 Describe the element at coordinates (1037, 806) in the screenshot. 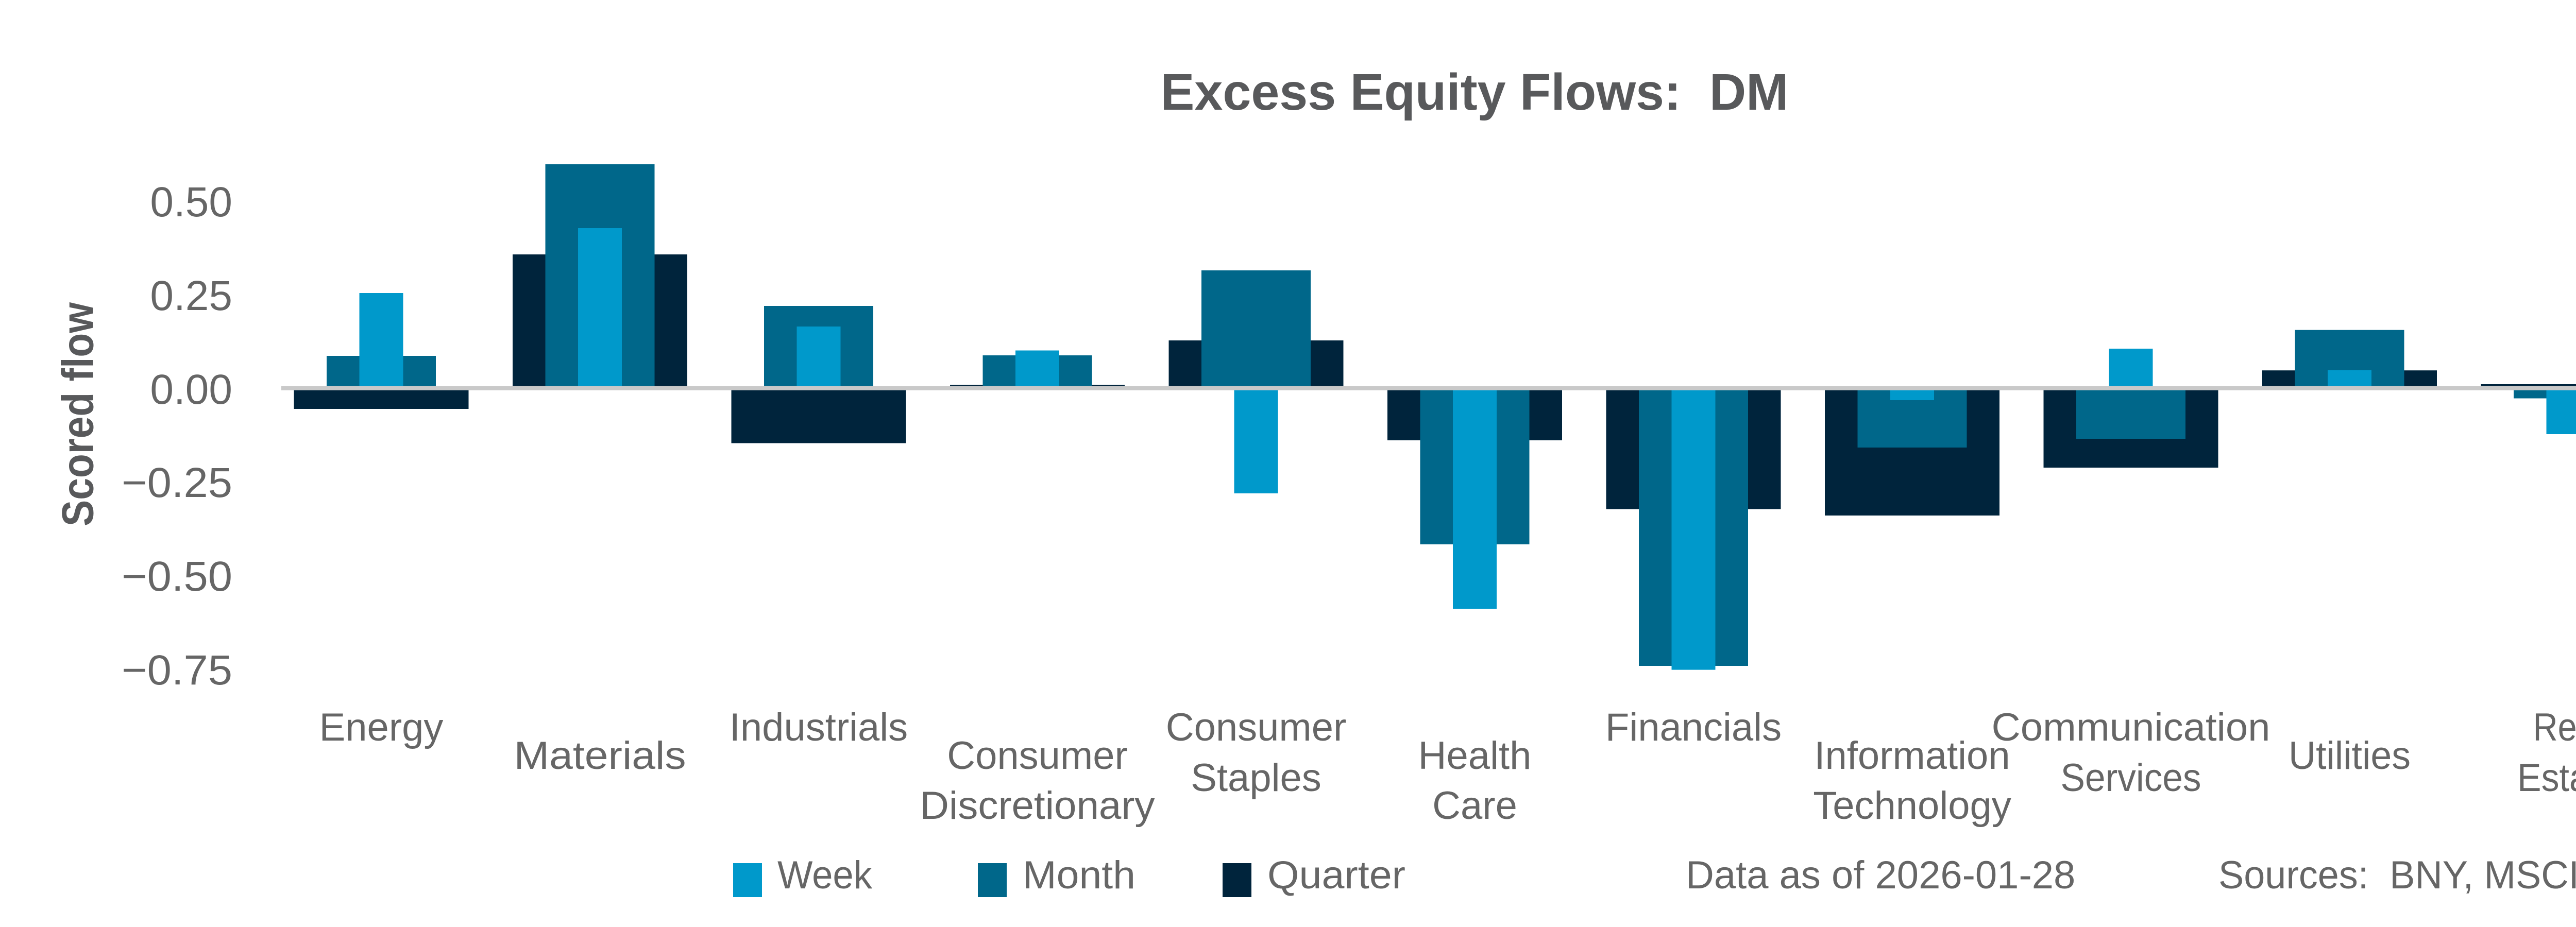

I see `svg-text: Discretionary` at that location.